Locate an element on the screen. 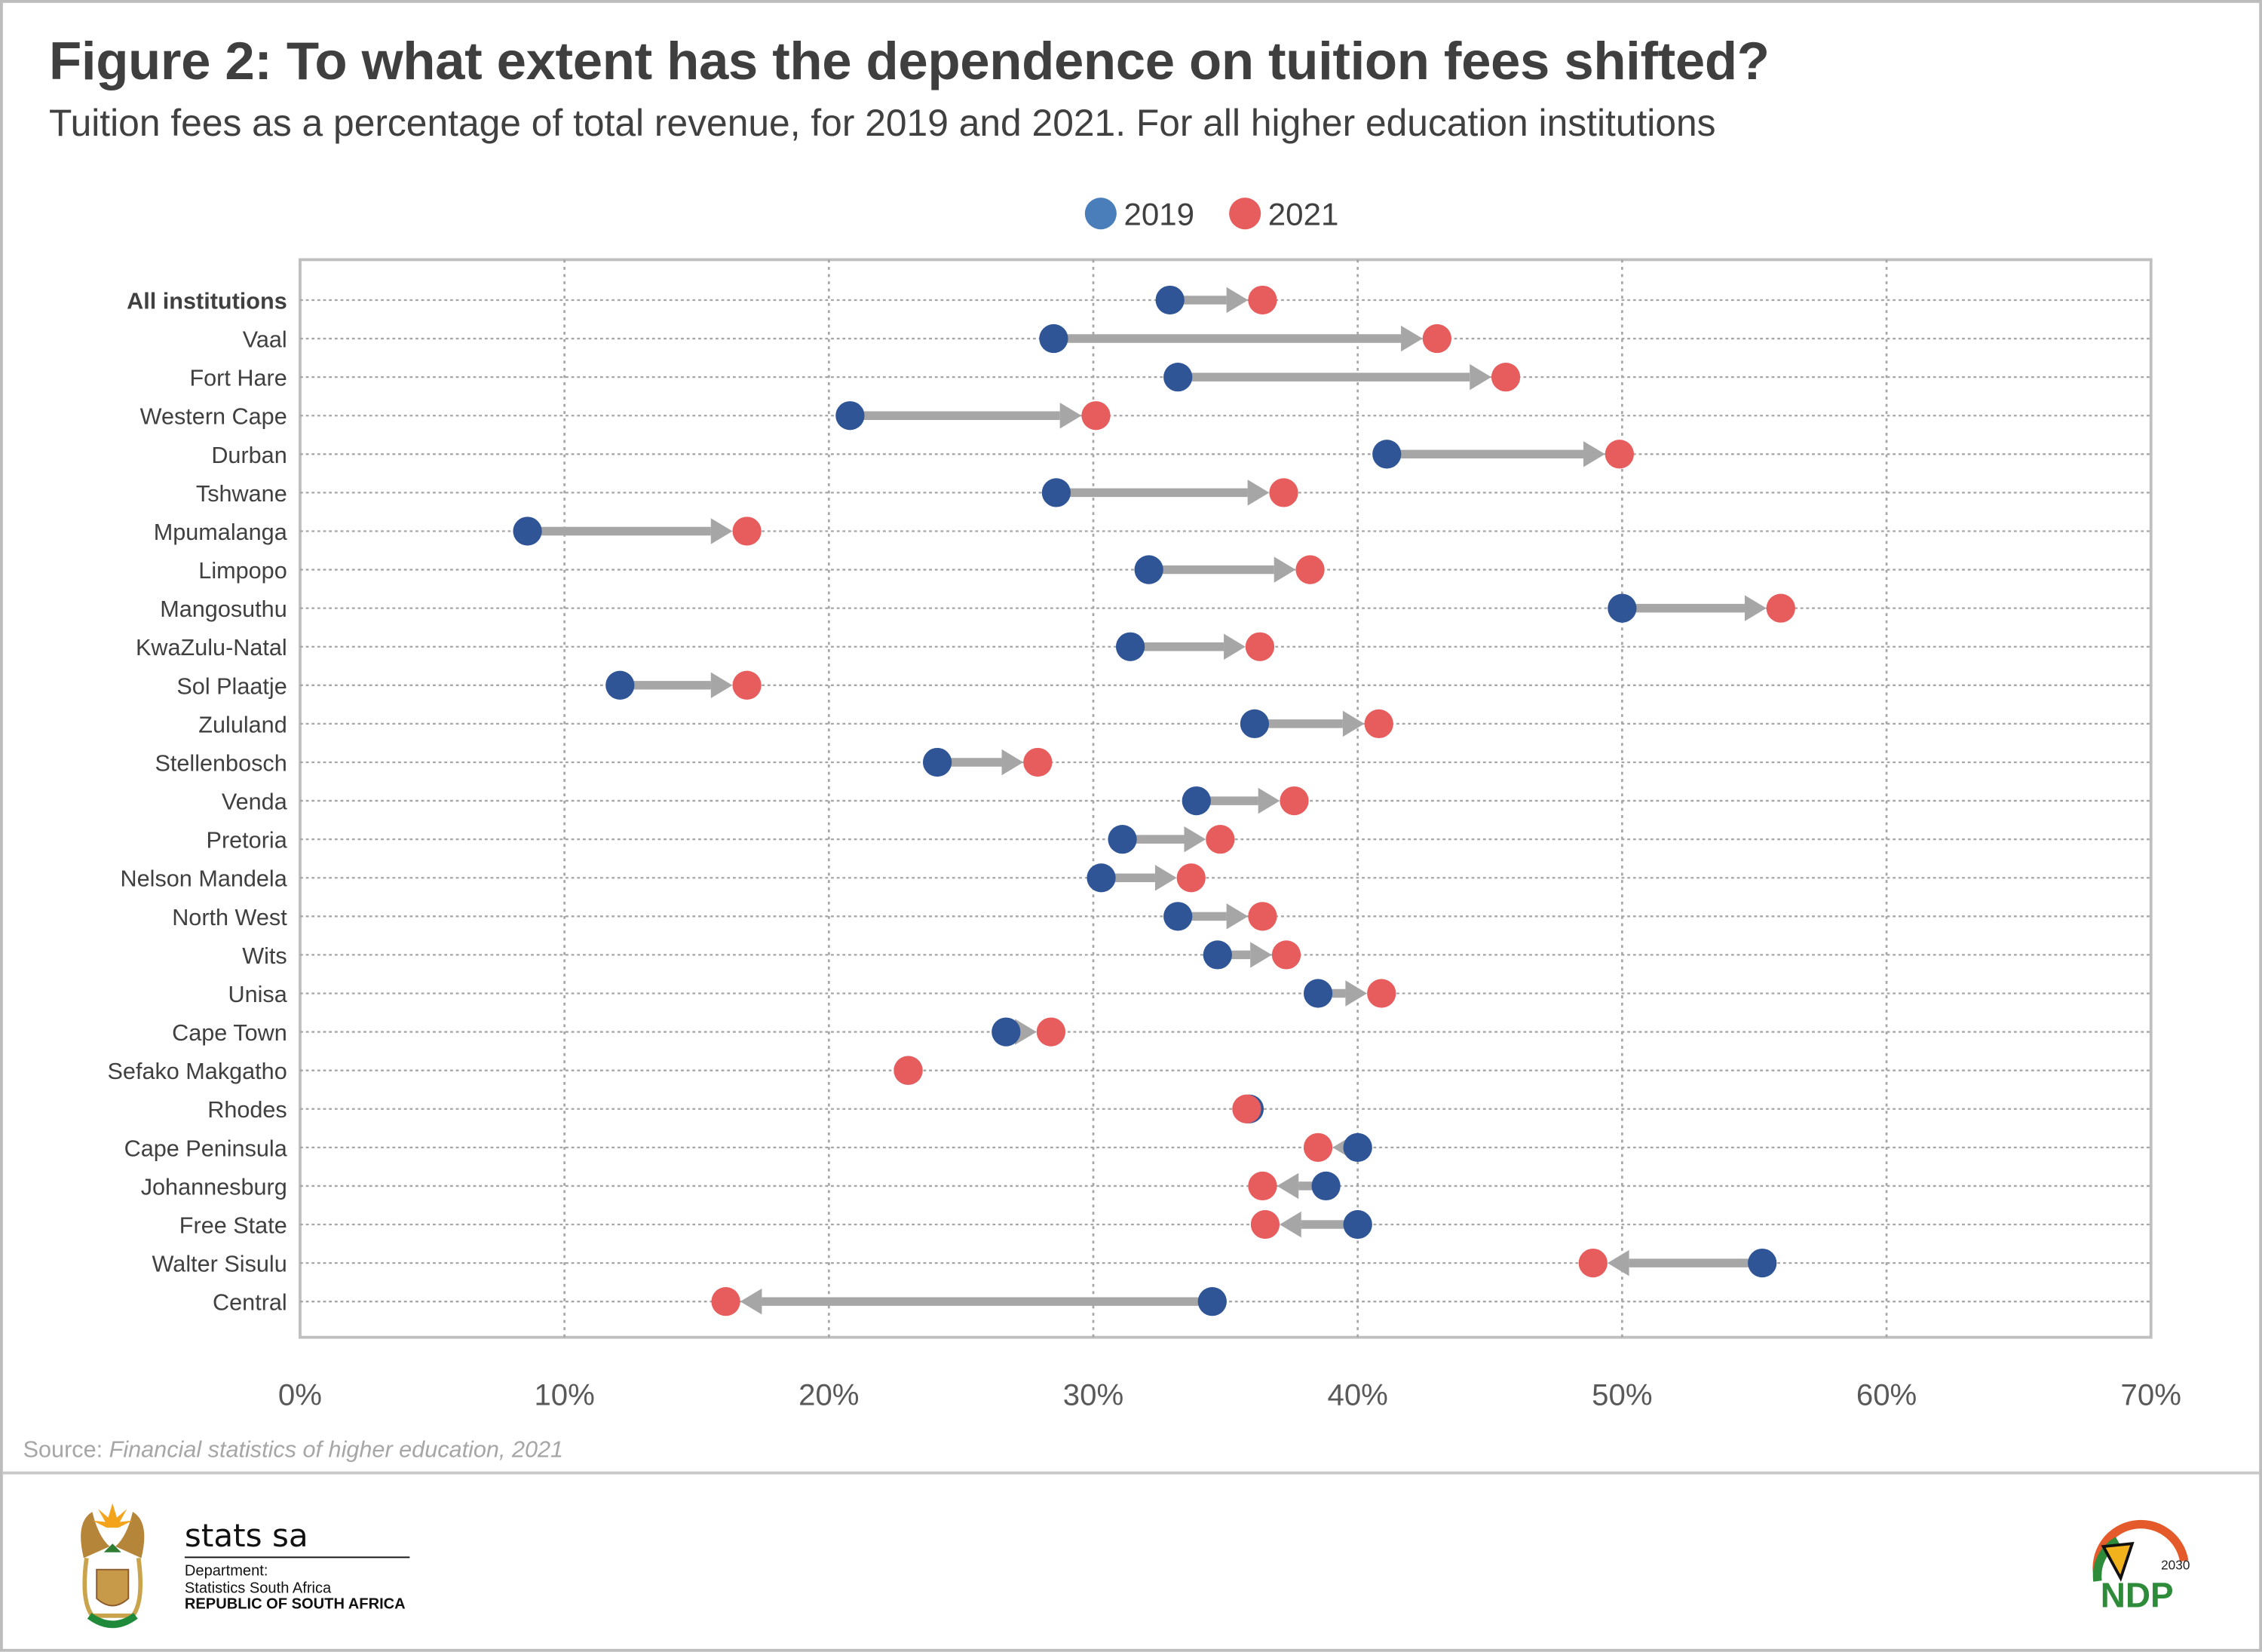 The height and width of the screenshot is (1652, 2262). x-tick-label: 40% is located at coordinates (1358, 1395).